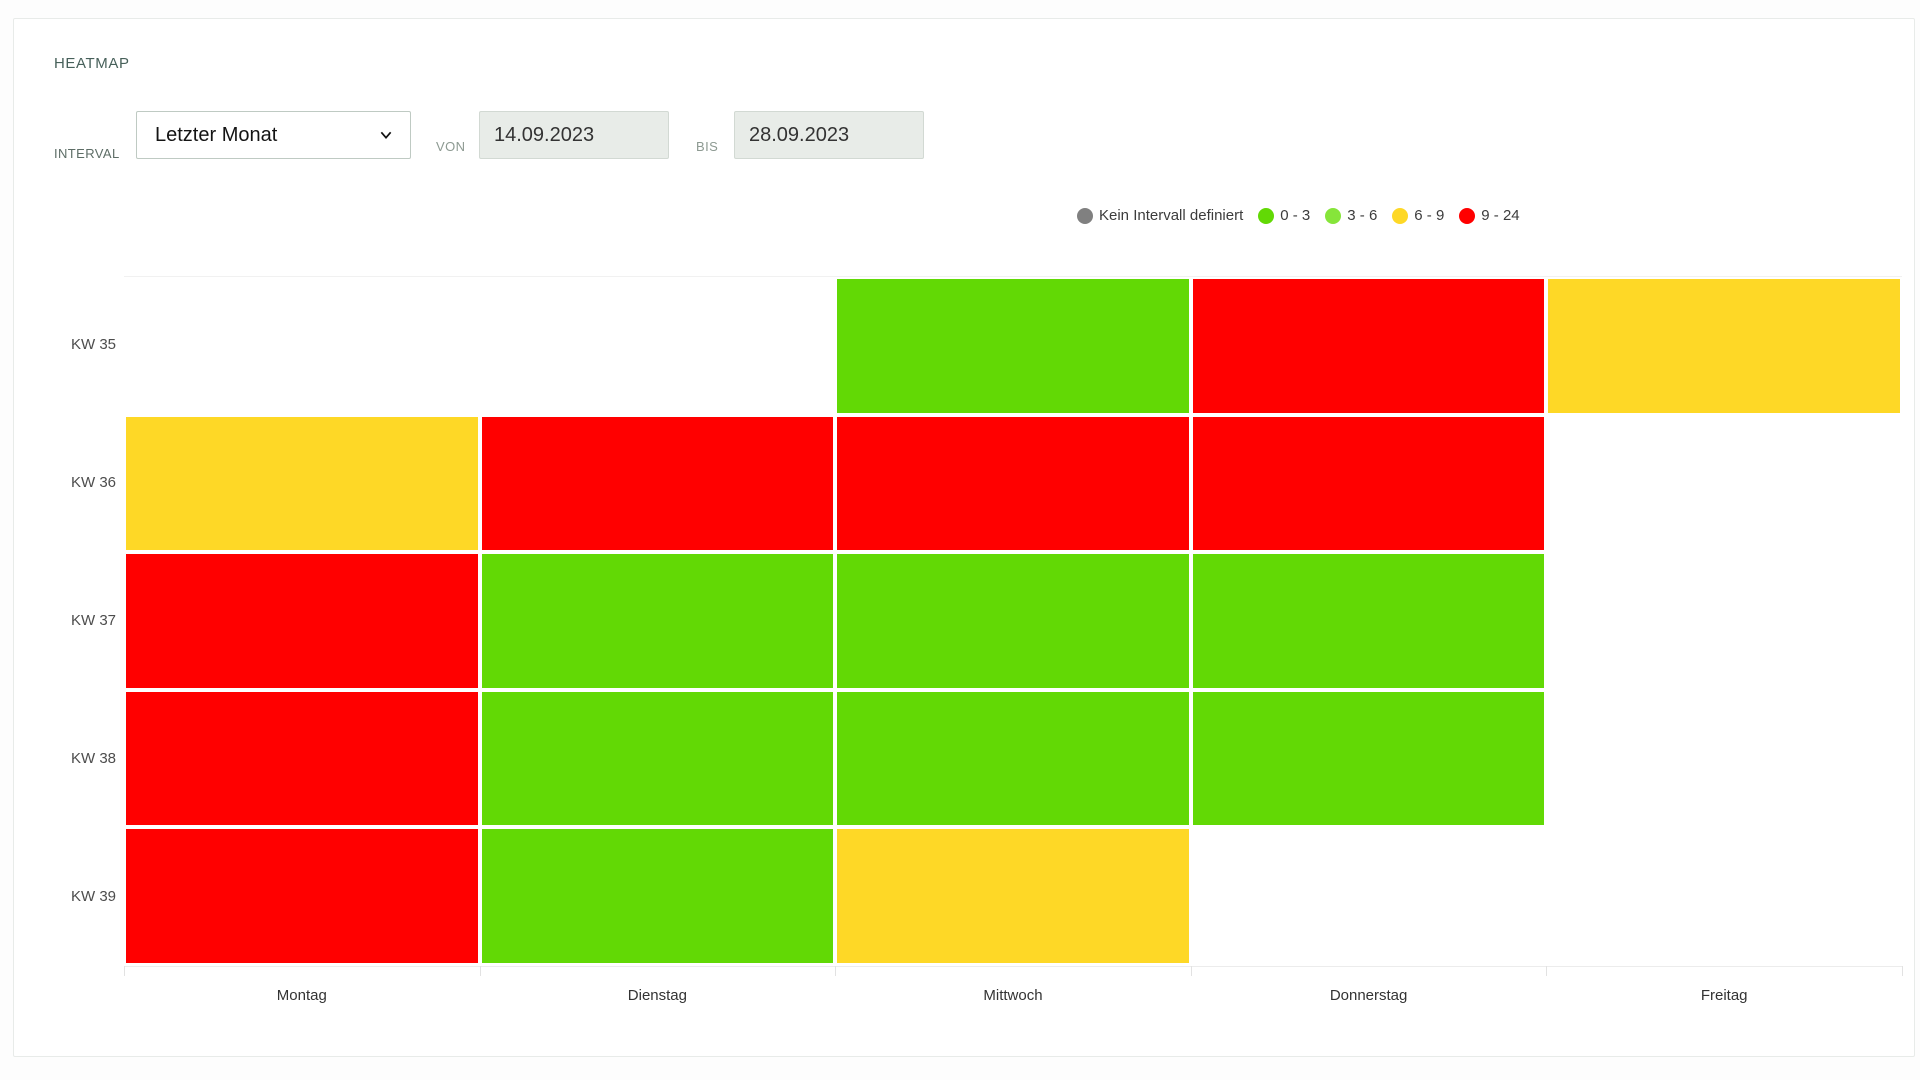  What do you see at coordinates (93, 483) in the screenshot?
I see `y-axis-label: KW 36` at bounding box center [93, 483].